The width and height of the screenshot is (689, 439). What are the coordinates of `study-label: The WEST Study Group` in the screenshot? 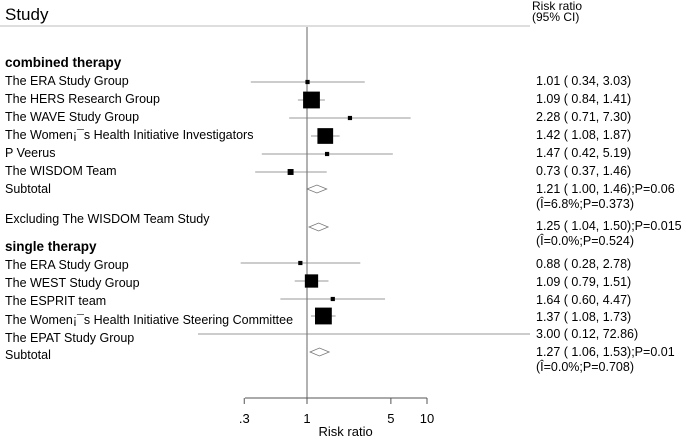 It's located at (72, 283).